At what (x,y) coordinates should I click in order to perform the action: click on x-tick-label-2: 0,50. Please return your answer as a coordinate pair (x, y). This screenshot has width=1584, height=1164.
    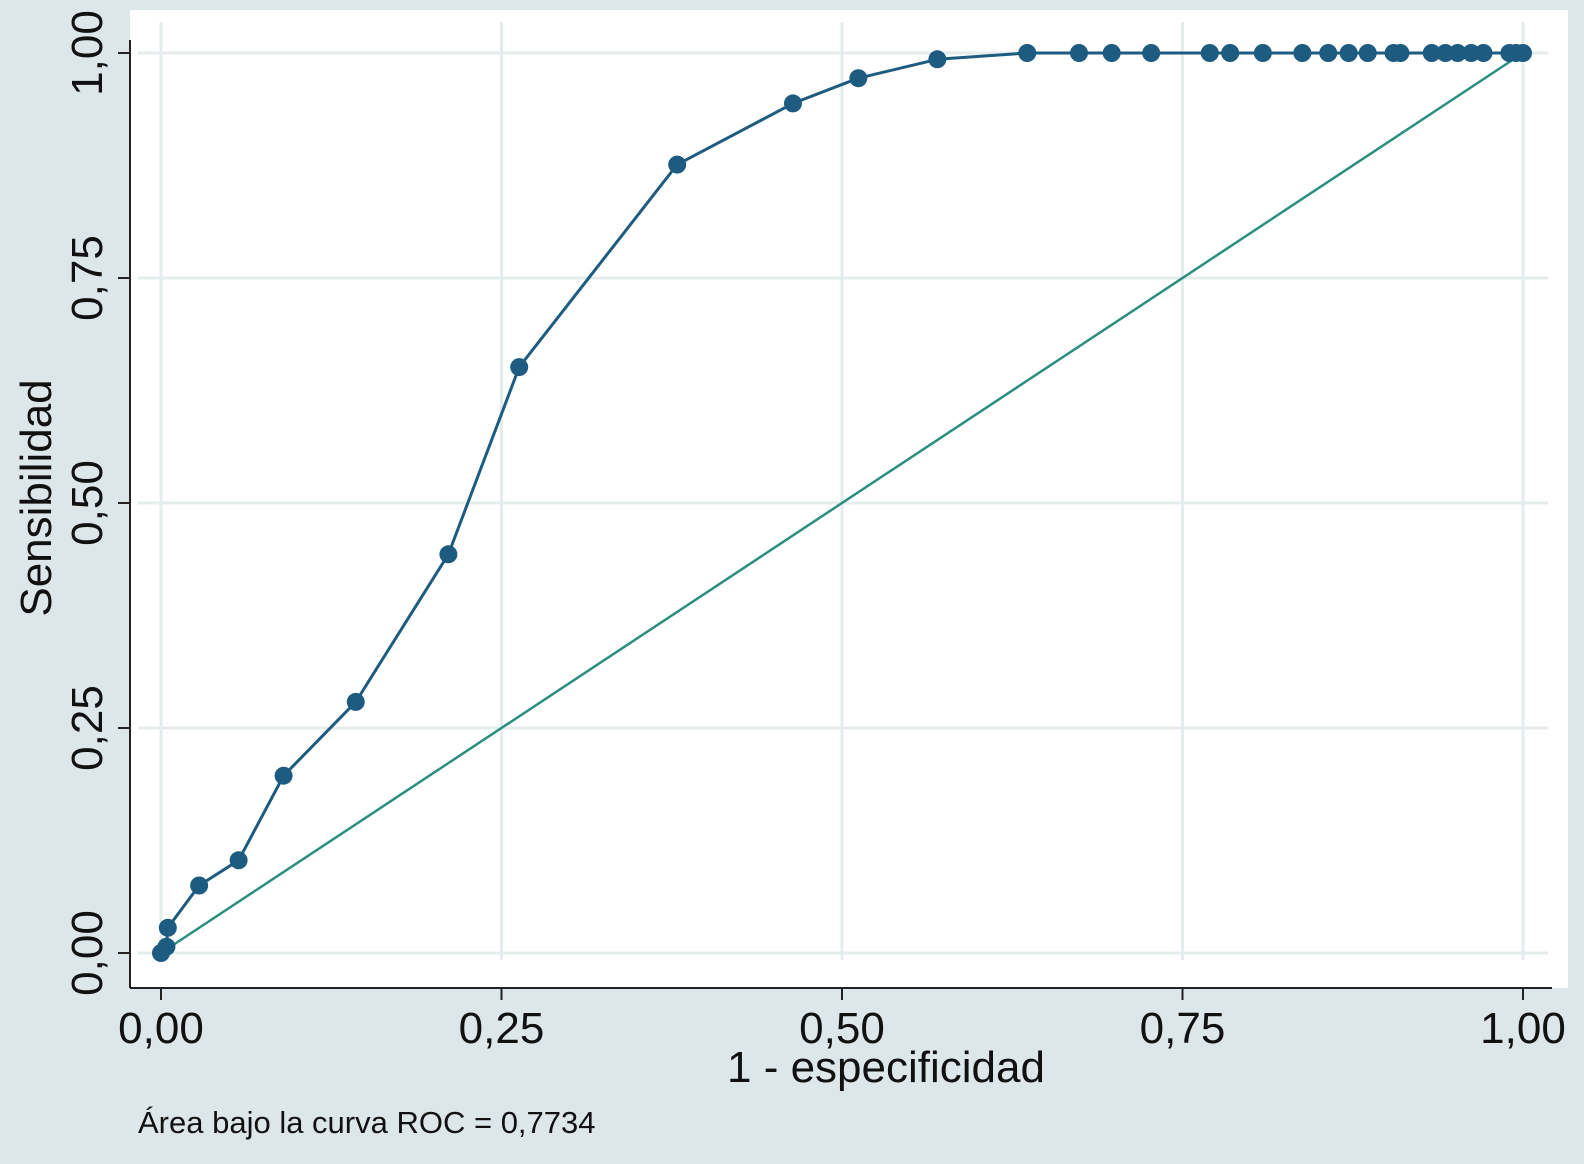
    Looking at the image, I should click on (842, 1028).